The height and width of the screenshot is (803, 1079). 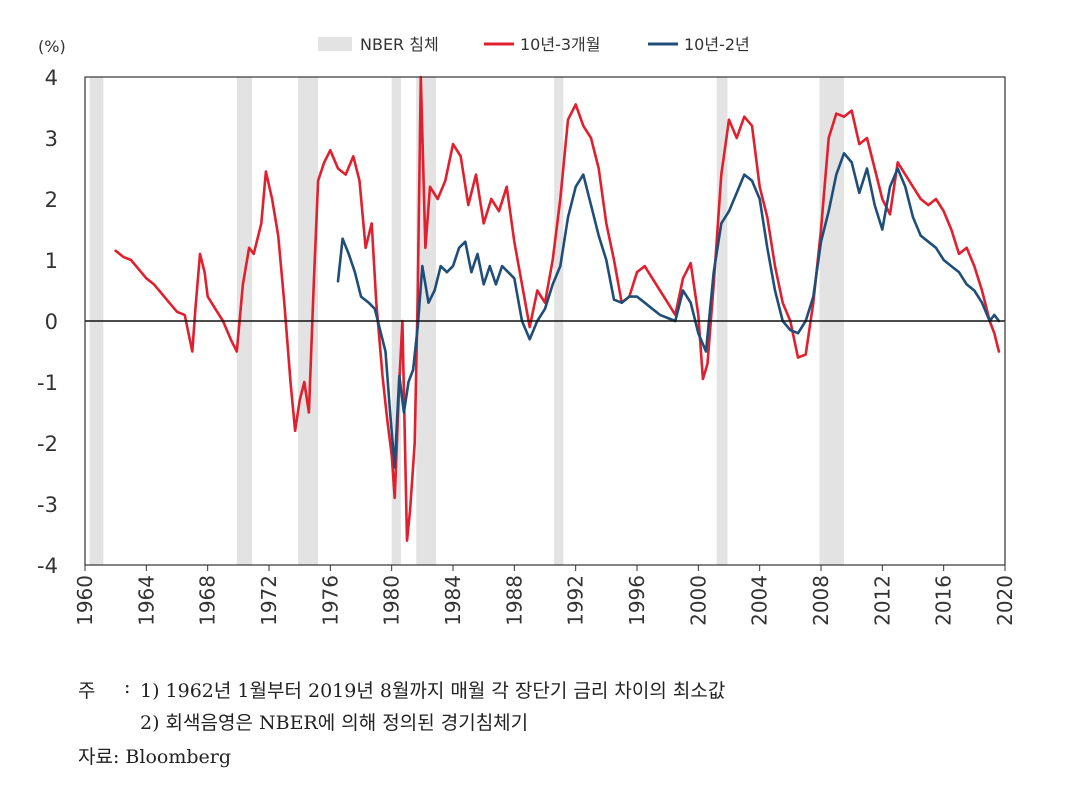 I want to click on y-tick-label: -1, so click(x=47, y=383).